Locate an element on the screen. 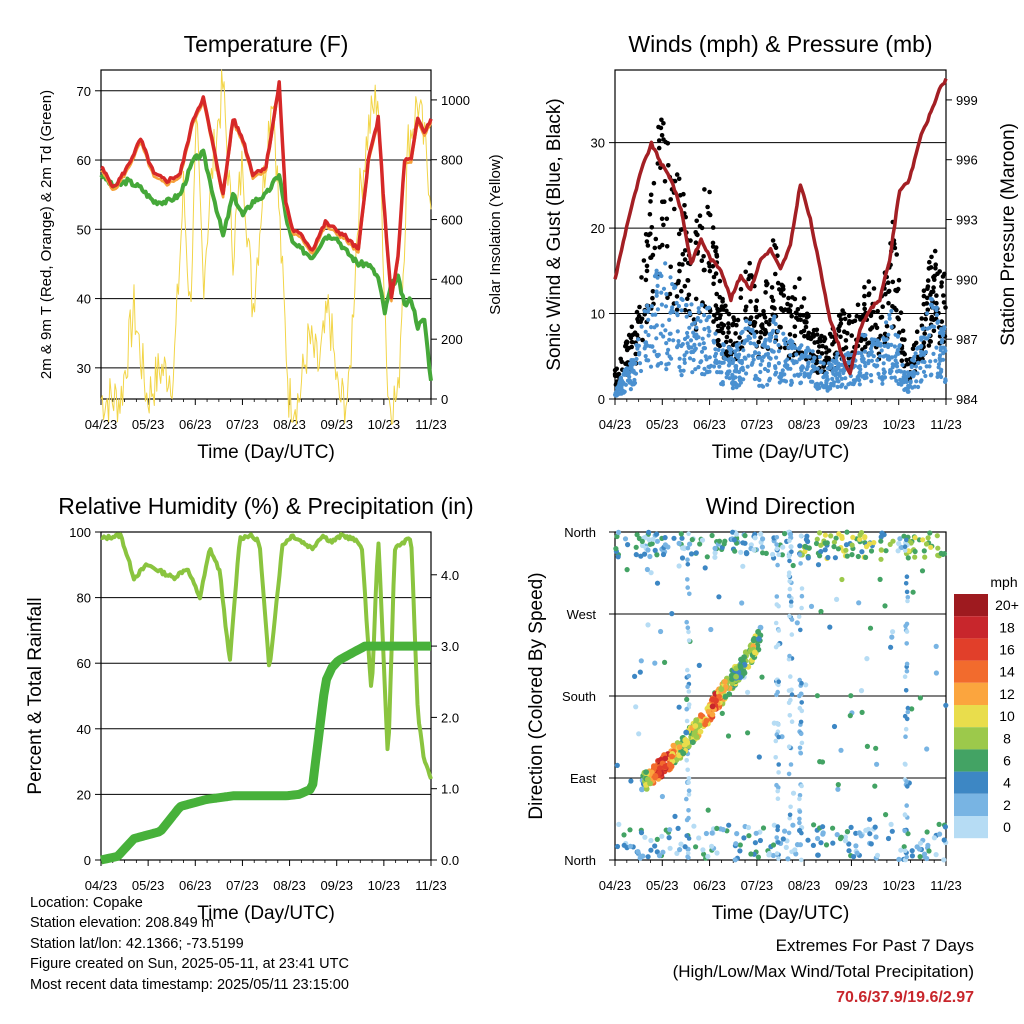 The image size is (1024, 1024). y-right-tick-label: 993 is located at coordinates (967, 220).